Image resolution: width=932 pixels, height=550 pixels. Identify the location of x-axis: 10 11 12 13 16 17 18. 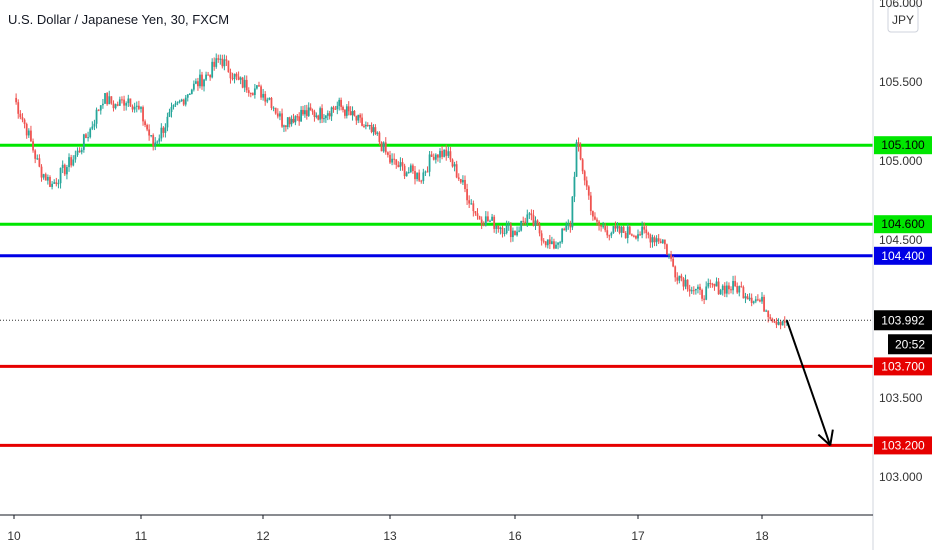
(436, 528).